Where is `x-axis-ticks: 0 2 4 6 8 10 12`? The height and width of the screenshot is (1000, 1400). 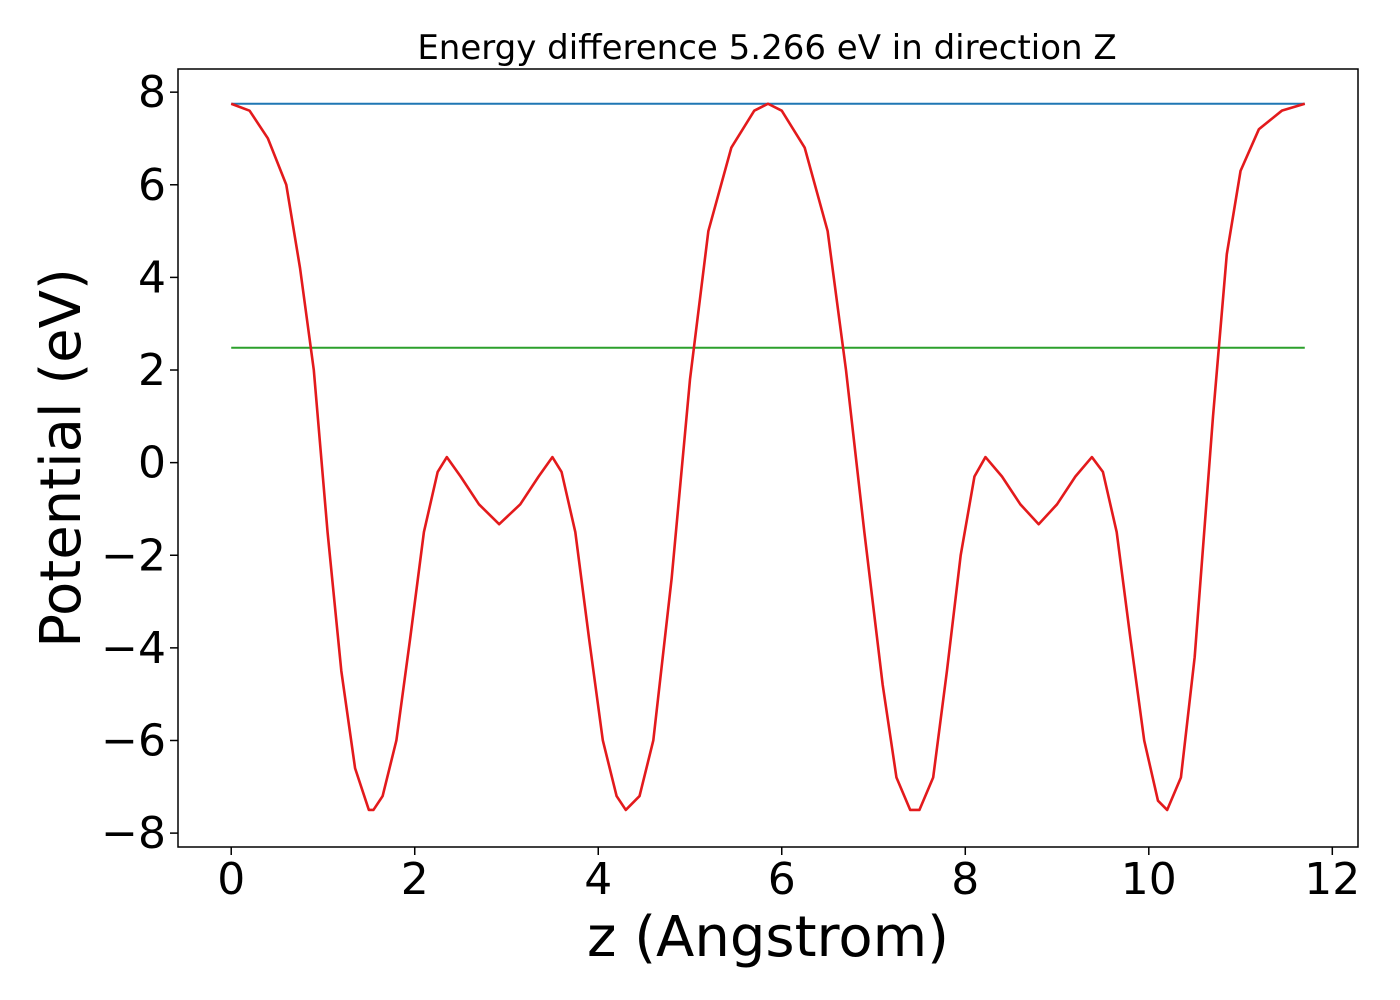
x-axis-ticks: 0 2 4 6 8 10 12 is located at coordinates (788, 876).